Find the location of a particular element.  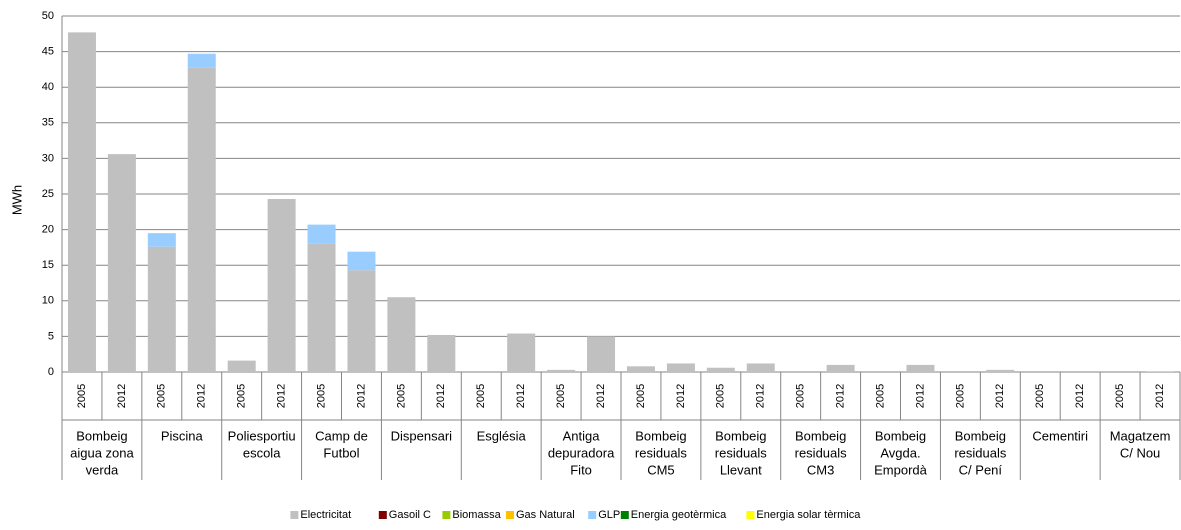

y-tick-label: 50 is located at coordinates (48, 16).